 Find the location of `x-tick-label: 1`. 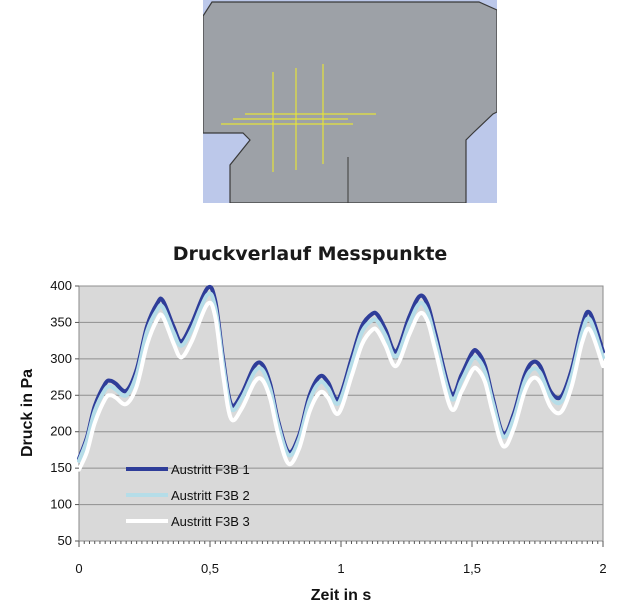

x-tick-label: 1 is located at coordinates (340, 568).